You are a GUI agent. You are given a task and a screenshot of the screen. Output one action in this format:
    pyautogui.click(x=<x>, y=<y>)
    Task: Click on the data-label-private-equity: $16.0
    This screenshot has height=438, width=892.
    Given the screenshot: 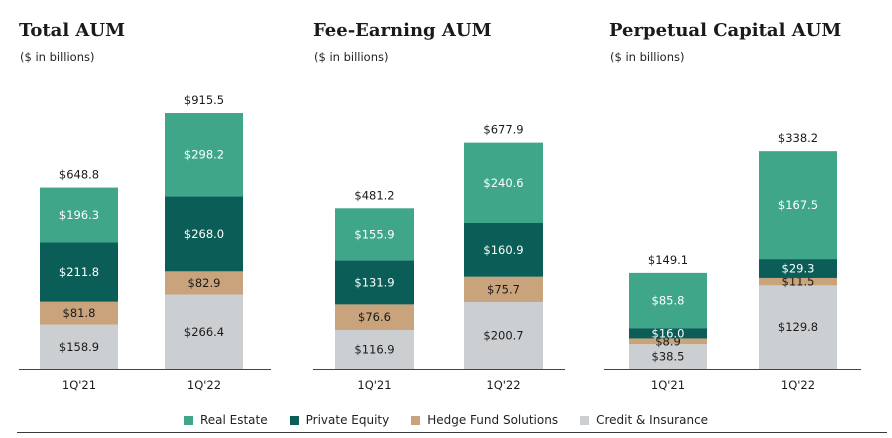 What is the action you would take?
    pyautogui.click(x=668, y=333)
    